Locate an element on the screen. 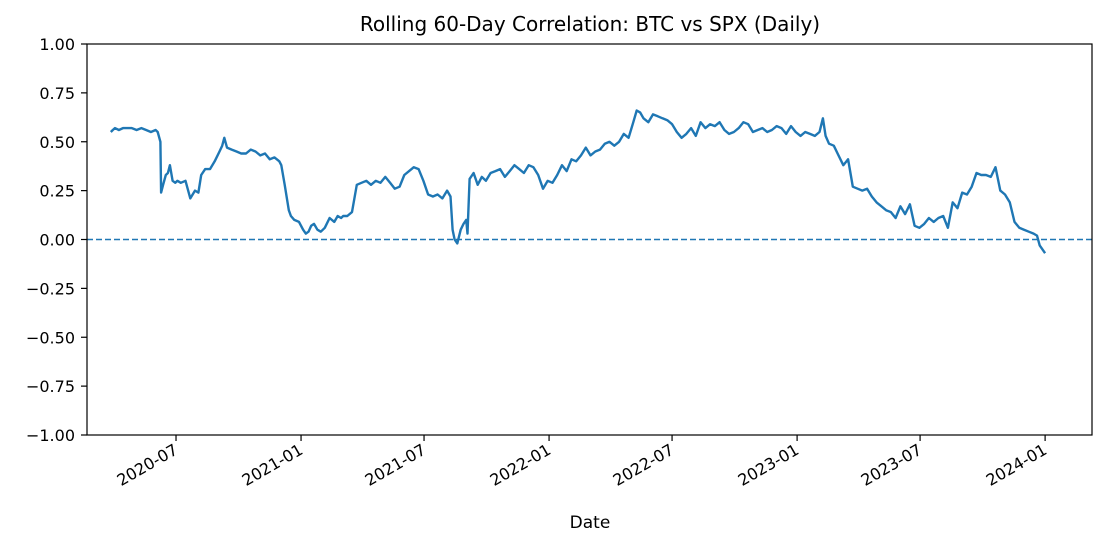 The height and width of the screenshot is (550, 1106). x-axis-label: Date is located at coordinates (590, 523).